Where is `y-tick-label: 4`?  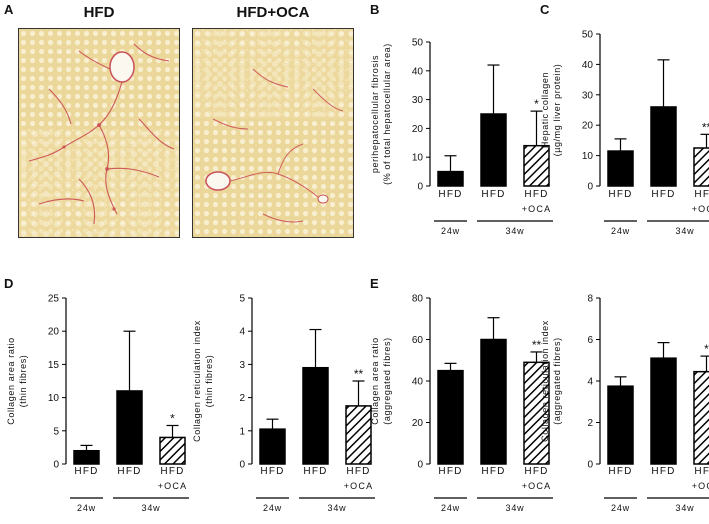
y-tick-label: 4 is located at coordinates (590, 382).